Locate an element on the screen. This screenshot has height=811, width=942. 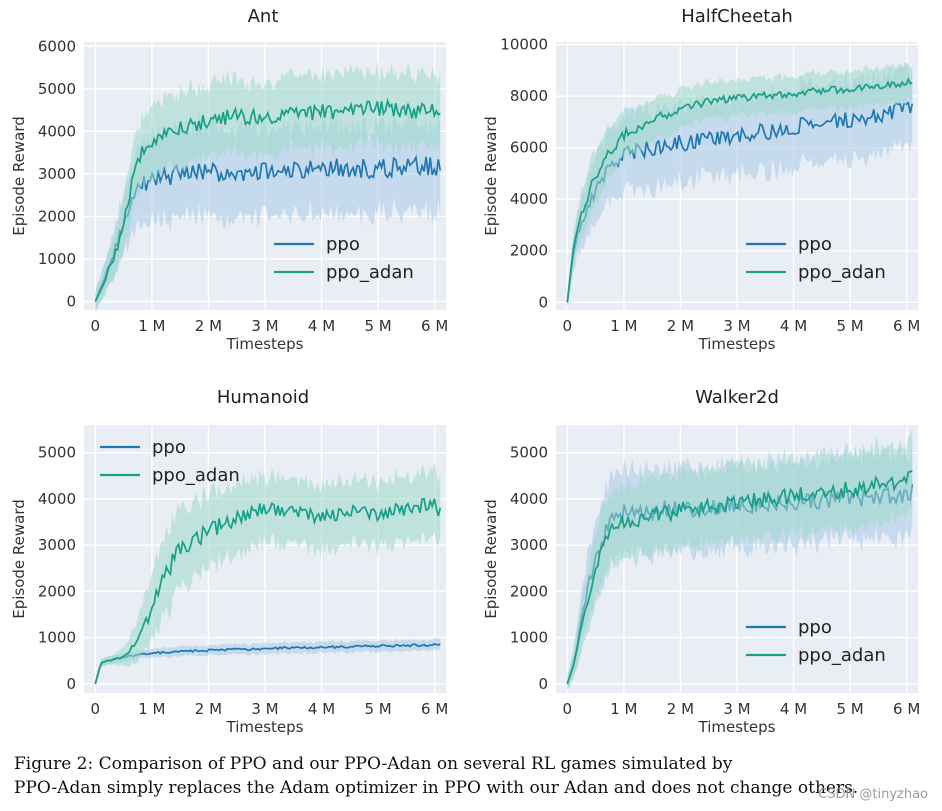
chart-title: HalfCheetah is located at coordinates (737, 16).